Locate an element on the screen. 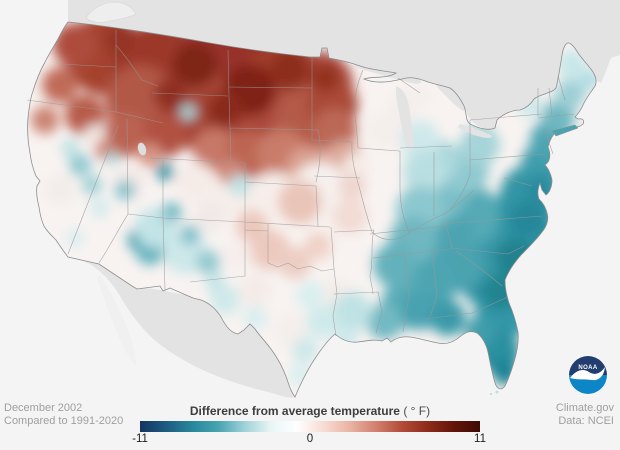 The height and width of the screenshot is (450, 620). site-label: Climate.gov is located at coordinates (584, 408).